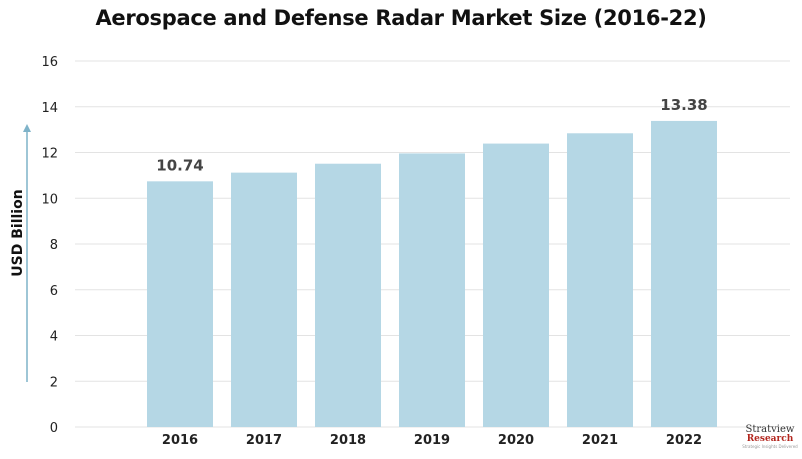 Image resolution: width=802 pixels, height=459 pixels. Describe the element at coordinates (54, 245) in the screenshot. I see `y-tick-label: 8` at that location.